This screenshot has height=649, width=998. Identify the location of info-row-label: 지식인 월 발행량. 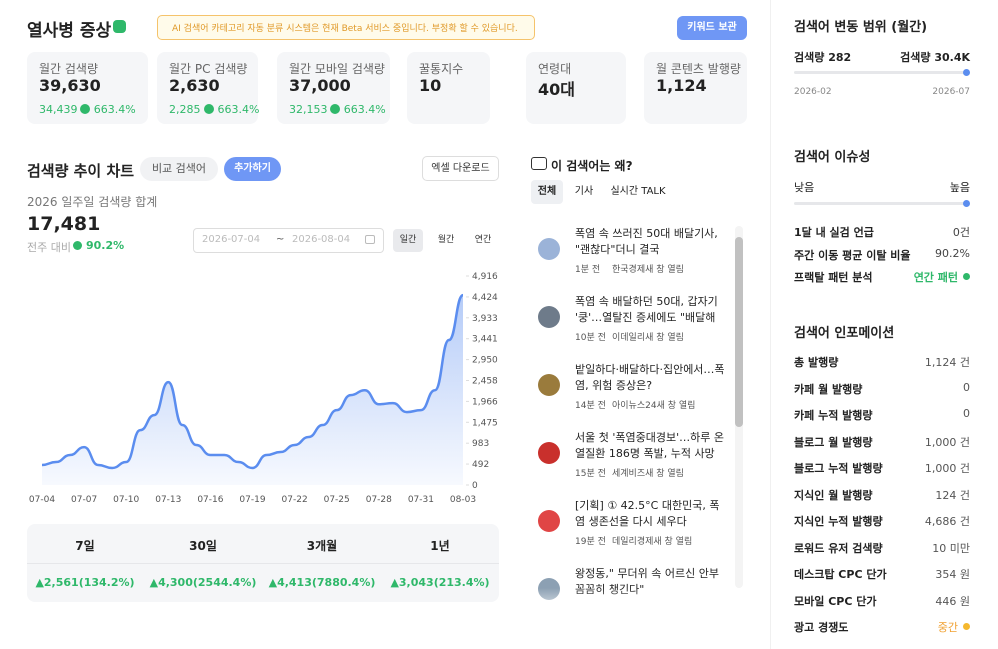
(833, 495).